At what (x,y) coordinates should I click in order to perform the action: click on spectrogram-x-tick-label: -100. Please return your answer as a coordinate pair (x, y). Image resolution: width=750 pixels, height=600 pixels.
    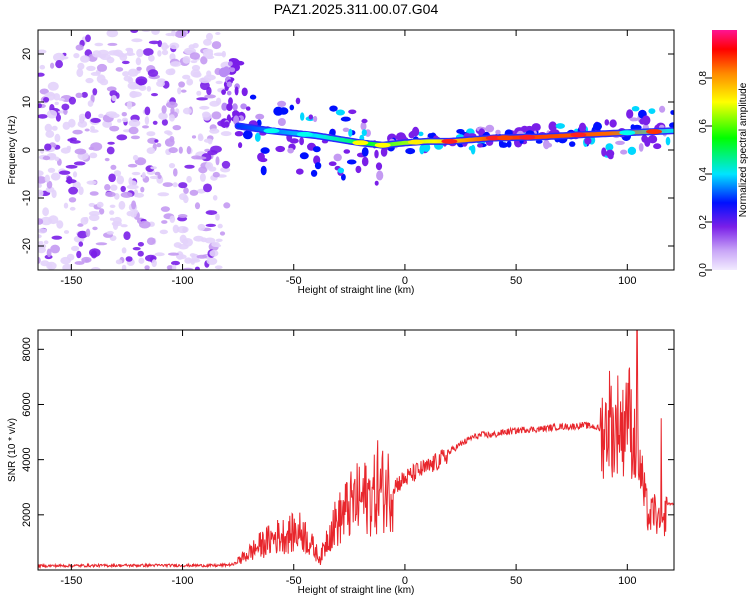
    Looking at the image, I should click on (183, 281).